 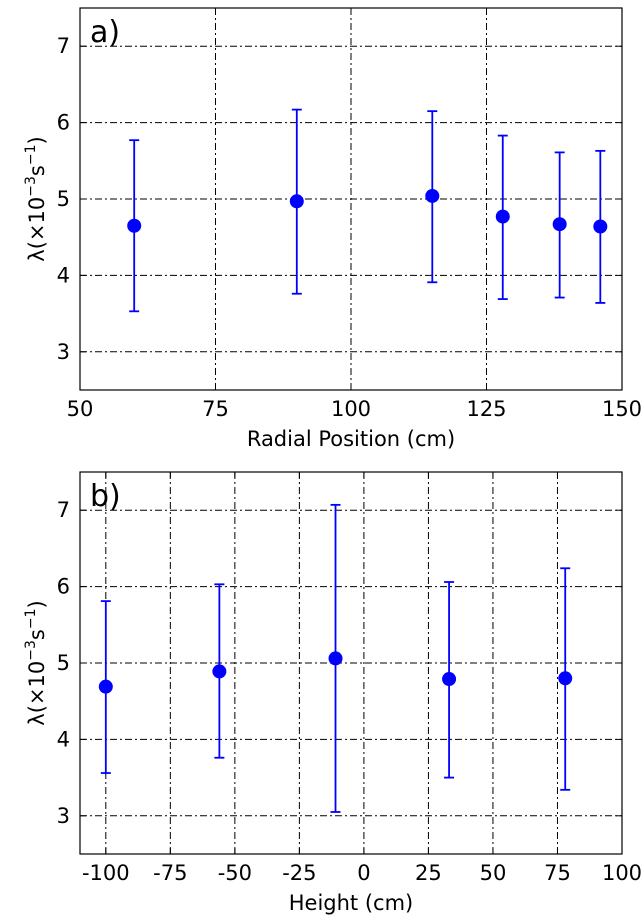 I want to click on x-axis-label: Height (cm), so click(x=351, y=903).